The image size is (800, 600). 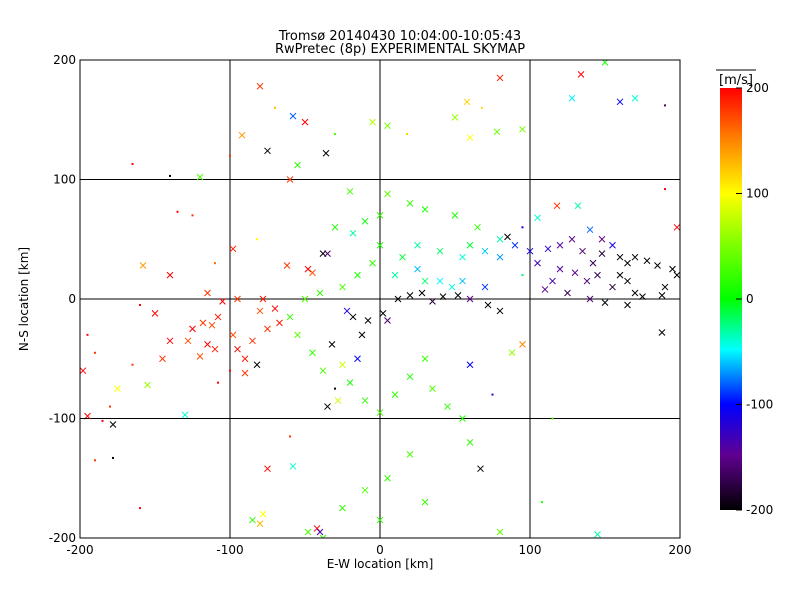 I want to click on x-tick-label: -100, so click(x=229, y=550).